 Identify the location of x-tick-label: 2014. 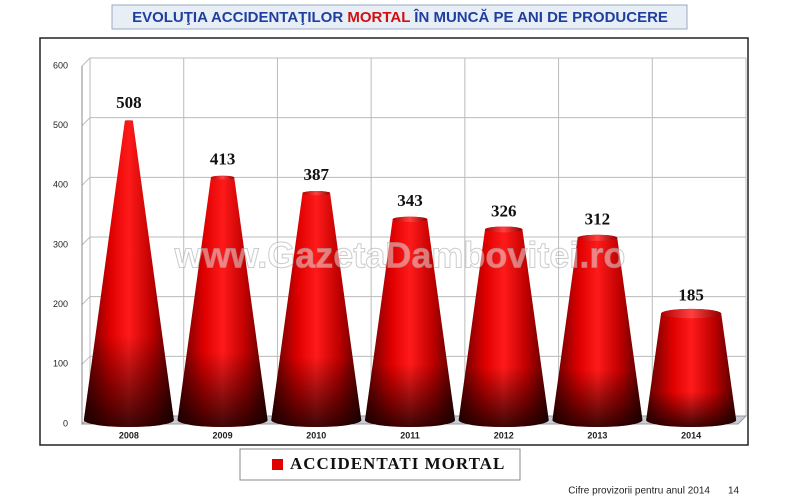
(691, 435).